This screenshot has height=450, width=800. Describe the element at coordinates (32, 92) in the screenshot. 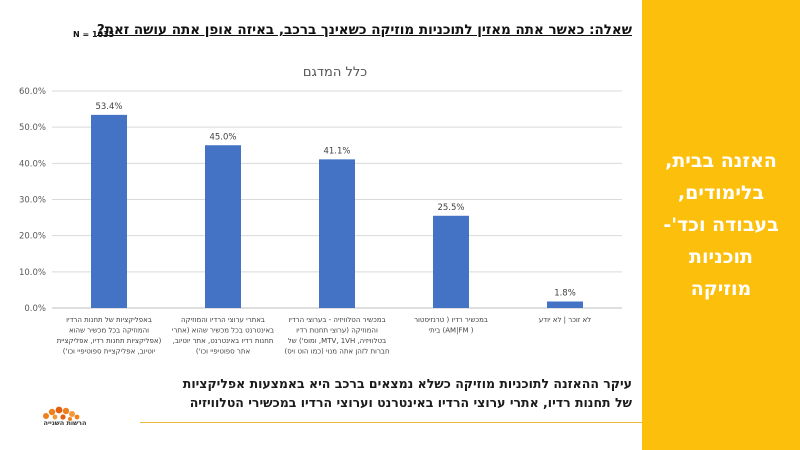

I see `y-tick-label: 60.0%` at that location.